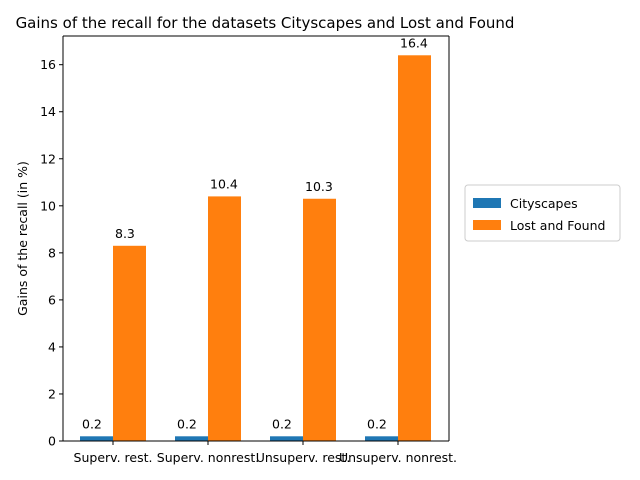 Image resolution: width=640 pixels, height=480 pixels. What do you see at coordinates (22, 238) in the screenshot?
I see `y-axis-label: Gains of the recall (in %)` at bounding box center [22, 238].